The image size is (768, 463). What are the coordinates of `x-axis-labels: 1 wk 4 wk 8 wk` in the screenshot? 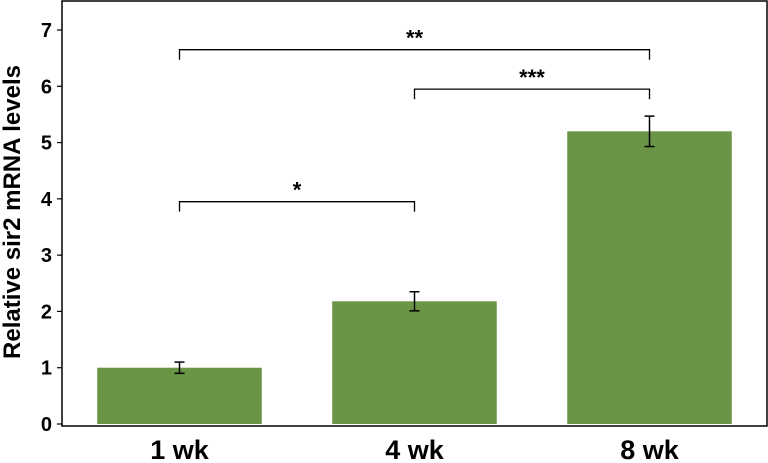 It's located at (415, 449).